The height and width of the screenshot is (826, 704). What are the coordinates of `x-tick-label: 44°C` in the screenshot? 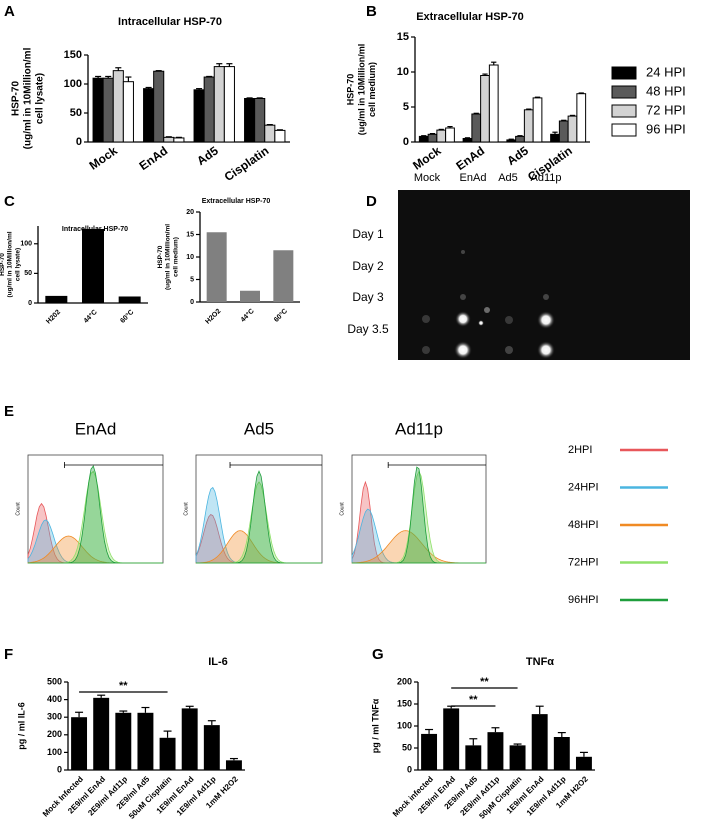 It's located at (90, 316).